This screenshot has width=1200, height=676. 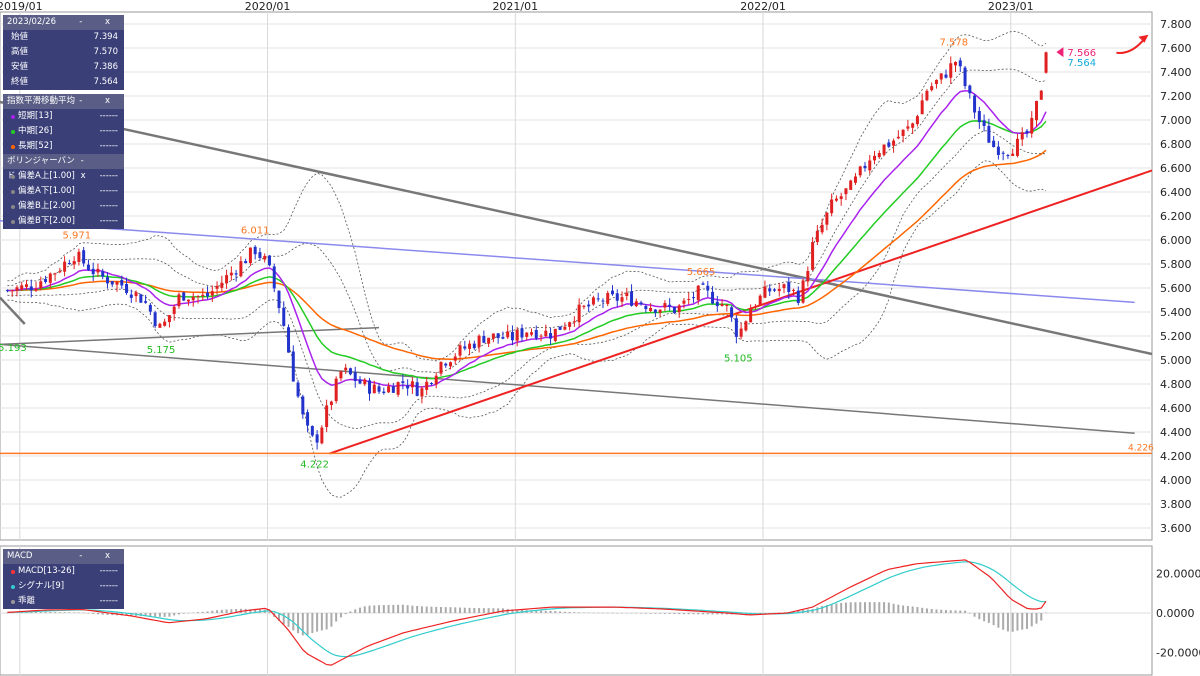 What do you see at coordinates (41, 101) in the screenshot?
I see `ema-title: 指数平滑移動平均` at bounding box center [41, 101].